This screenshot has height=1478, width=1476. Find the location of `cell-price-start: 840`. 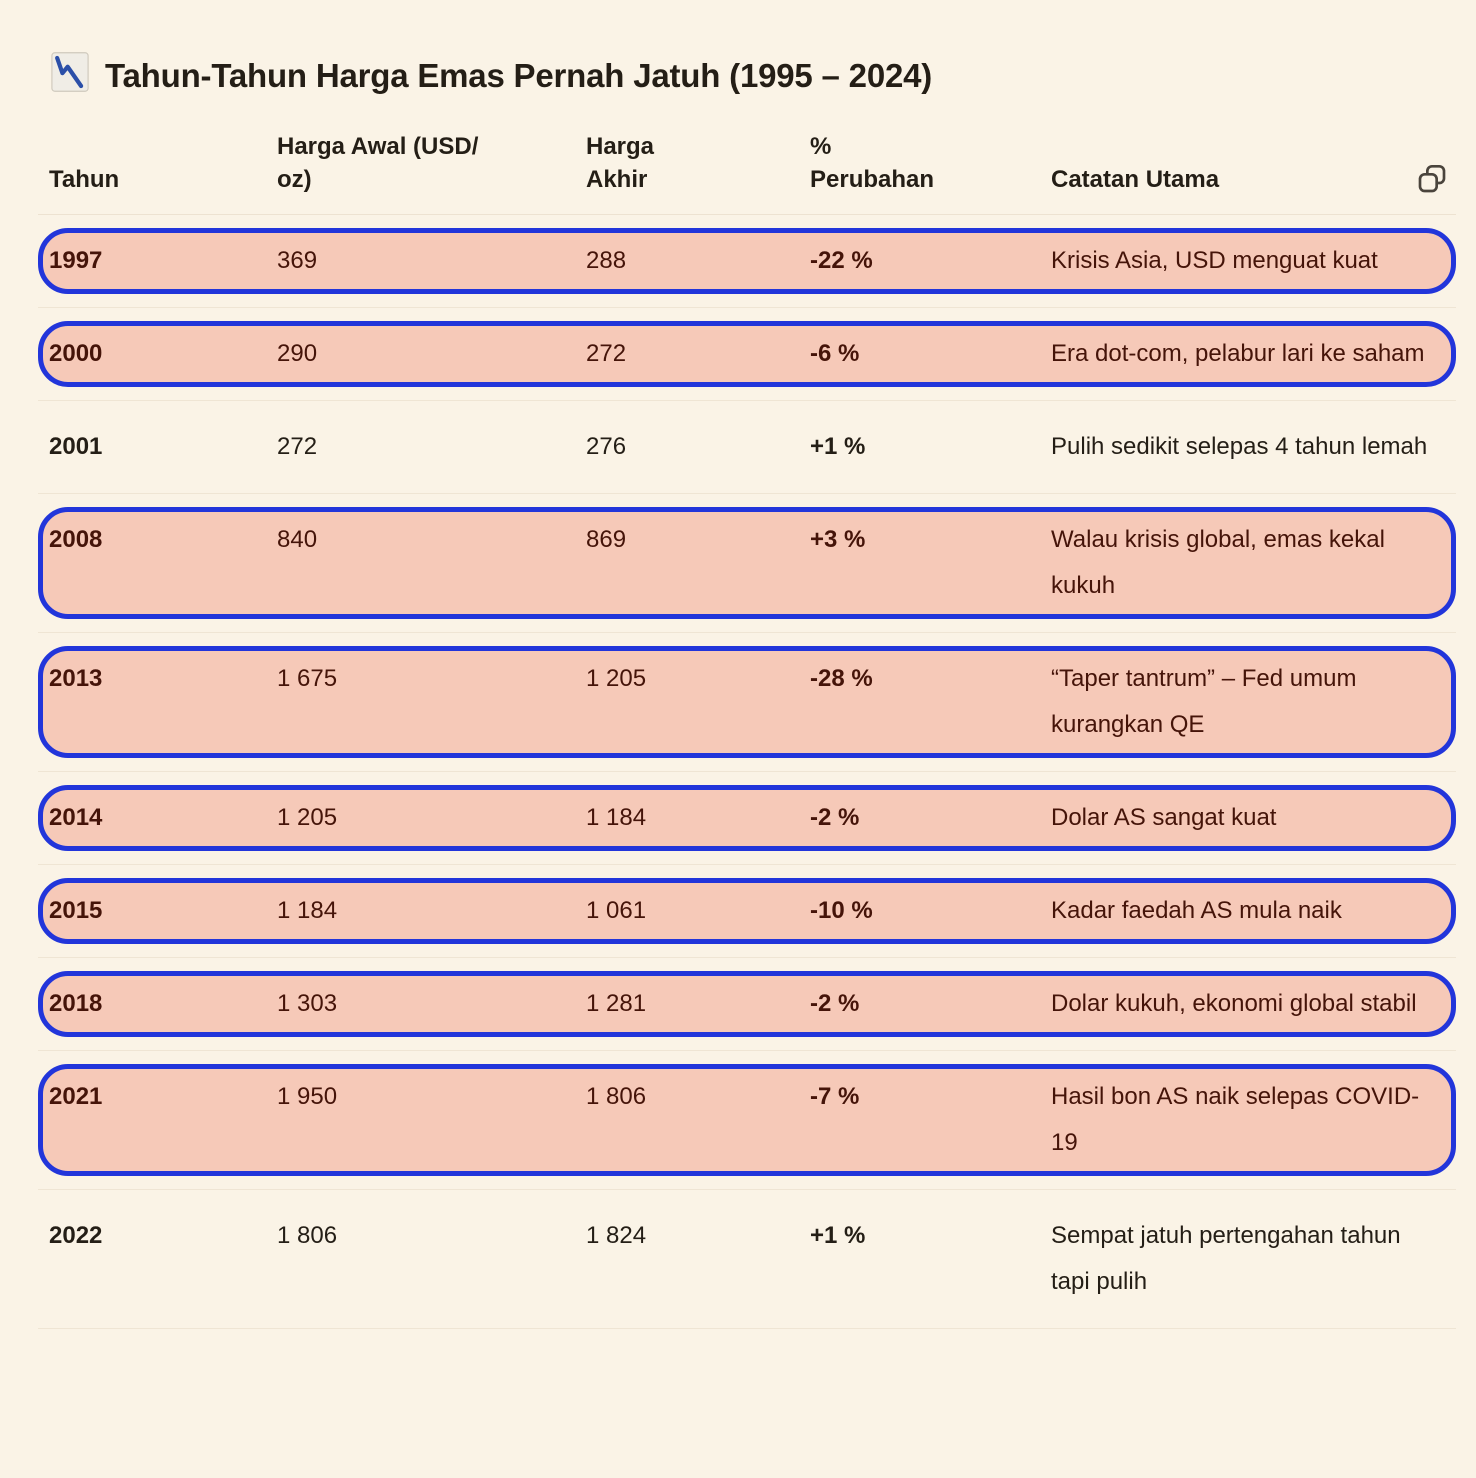

cell-price-start: 840 is located at coordinates (297, 539).